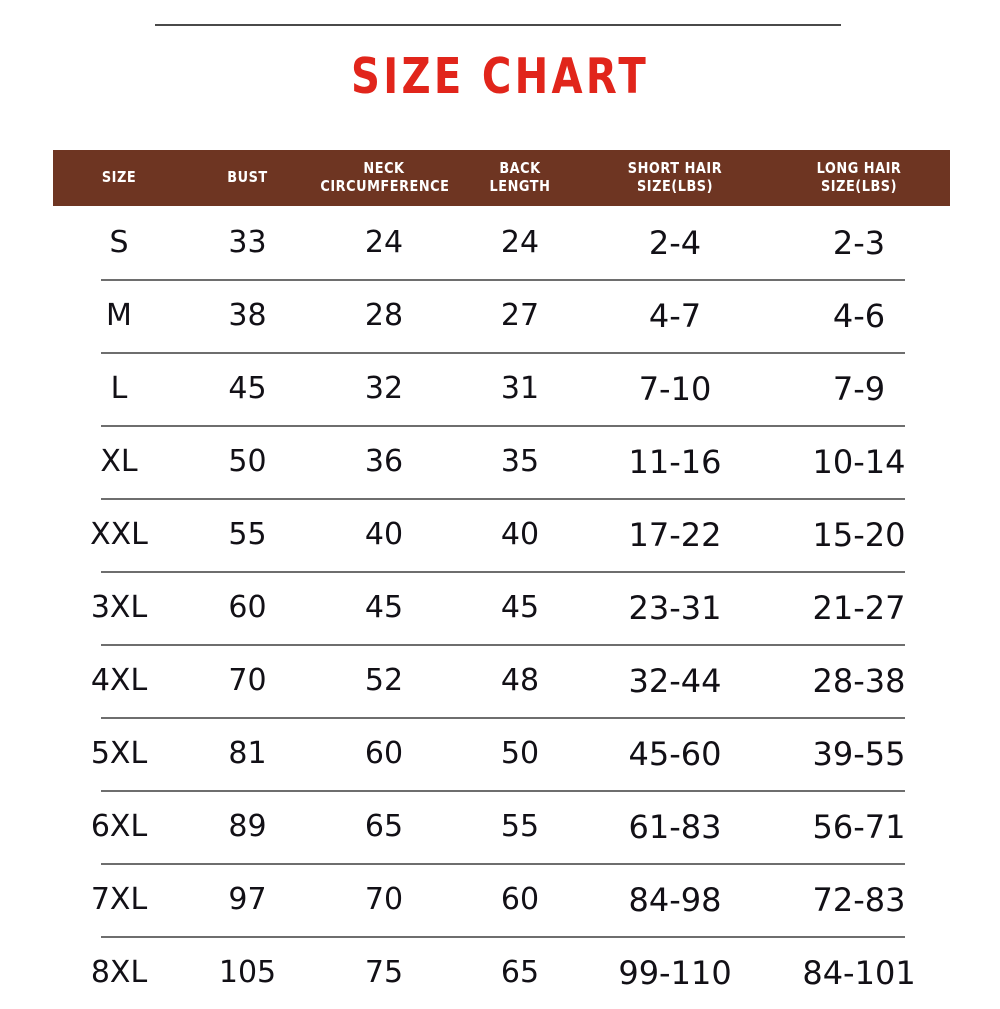 The width and height of the screenshot is (1000, 1009). What do you see at coordinates (247, 242) in the screenshot?
I see `cell-bust: 33` at bounding box center [247, 242].